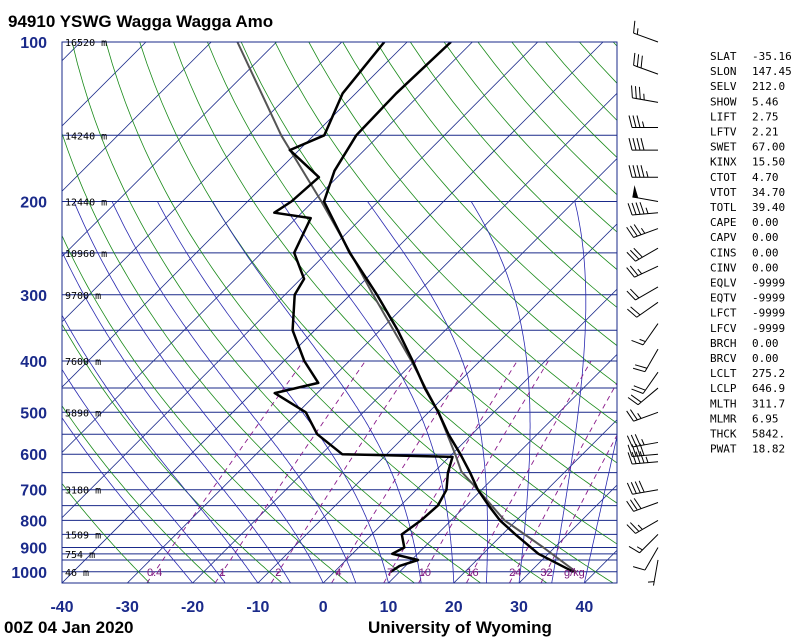  I want to click on footer-time: 00Z 04 Jan 2020, so click(68, 627).